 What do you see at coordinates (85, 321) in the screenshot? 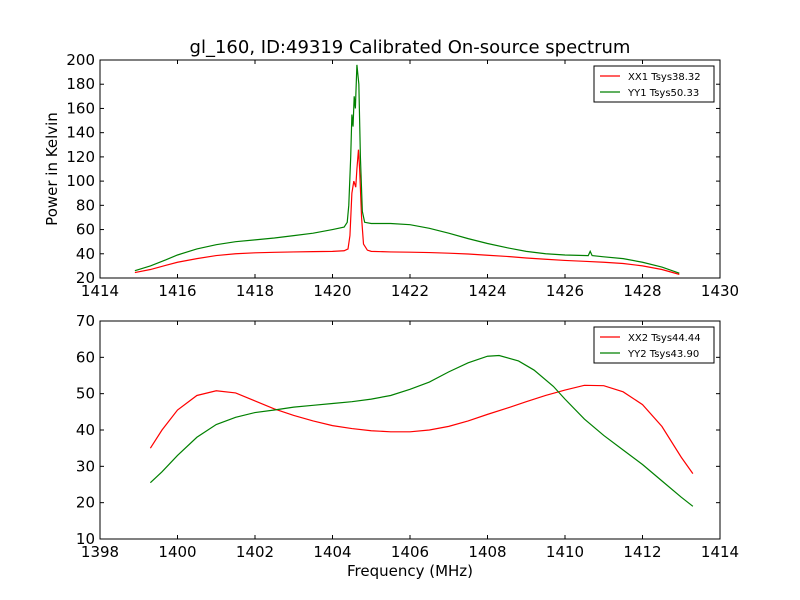
I see `y-tick-label: 70` at bounding box center [85, 321].